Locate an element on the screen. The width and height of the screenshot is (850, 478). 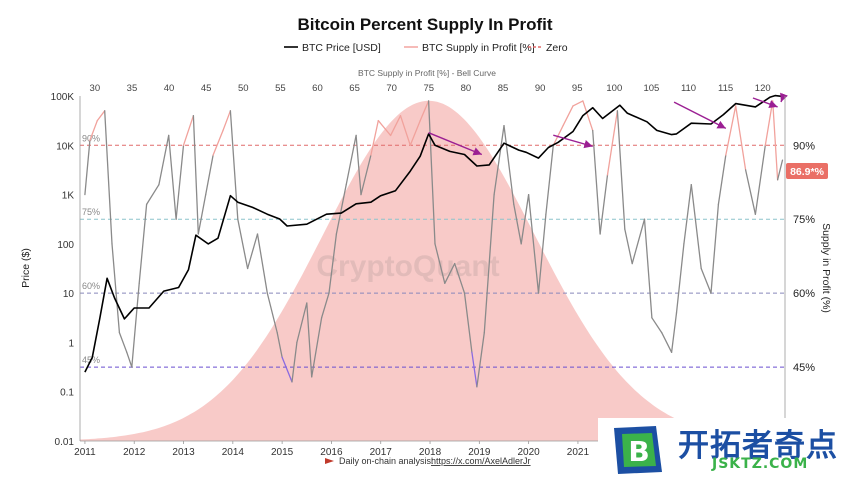
left-axis-title: Price ($) is located at coordinates (26, 268).